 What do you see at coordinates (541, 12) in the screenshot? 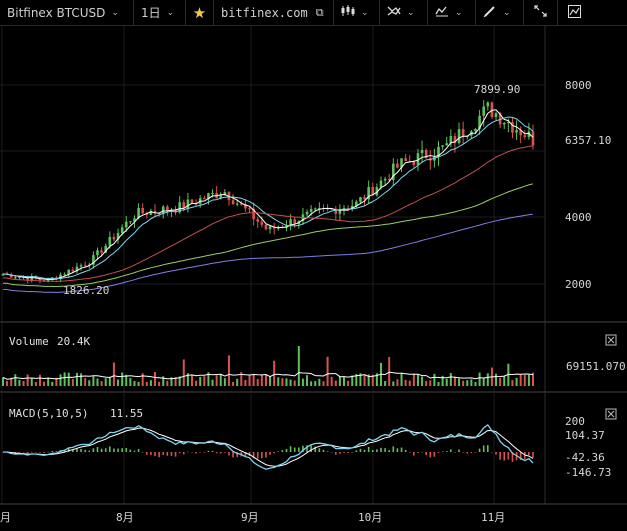
I see `fullscreen-button` at bounding box center [541, 12].